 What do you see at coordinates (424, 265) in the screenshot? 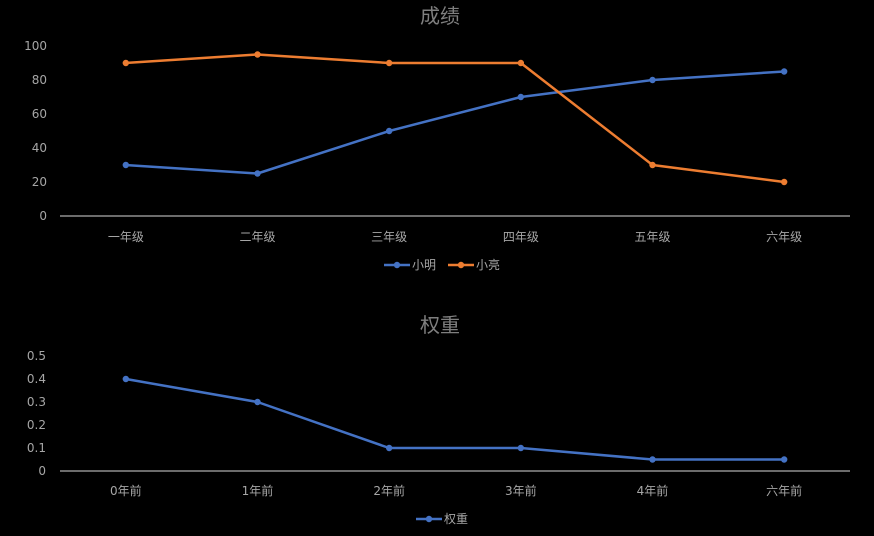
I see `legend-label: 小明` at bounding box center [424, 265].